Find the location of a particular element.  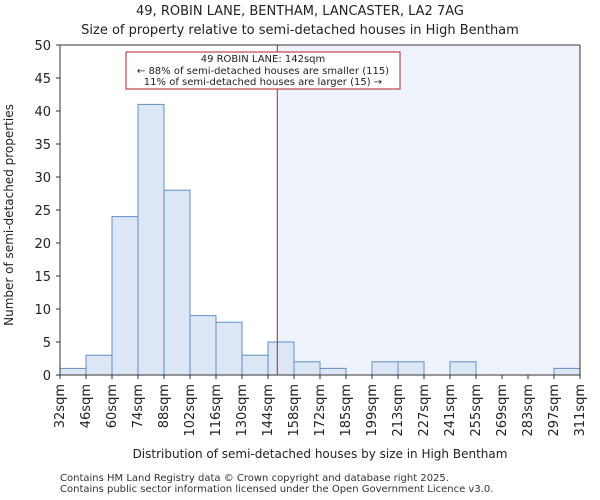

x-tick-label: 213sqm is located at coordinates (398, 410).